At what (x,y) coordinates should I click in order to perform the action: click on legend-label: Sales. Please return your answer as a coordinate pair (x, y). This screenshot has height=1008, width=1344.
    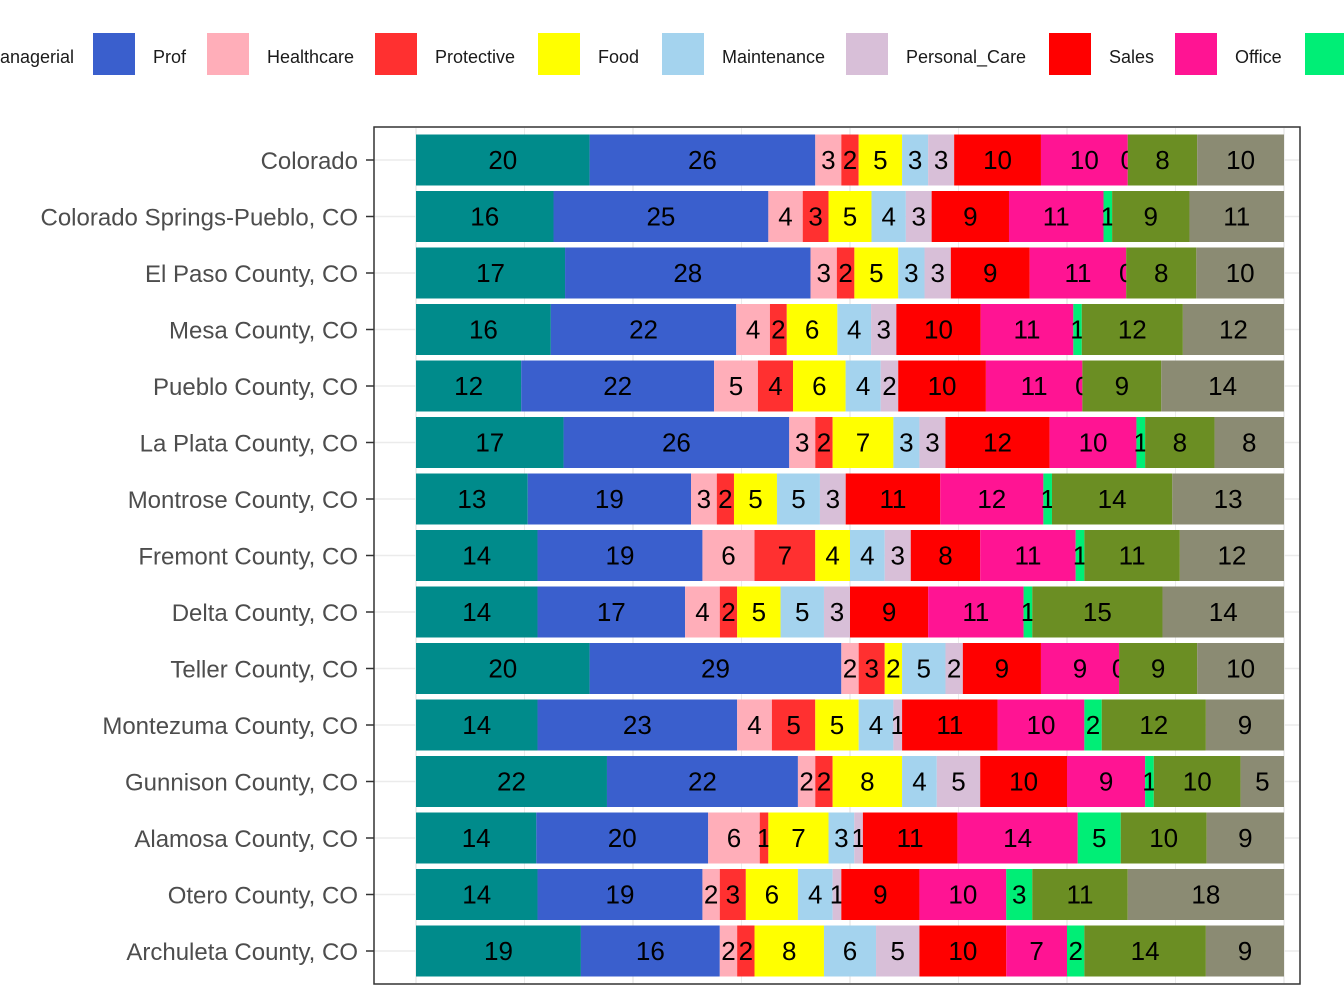
    Looking at the image, I should click on (1131, 57).